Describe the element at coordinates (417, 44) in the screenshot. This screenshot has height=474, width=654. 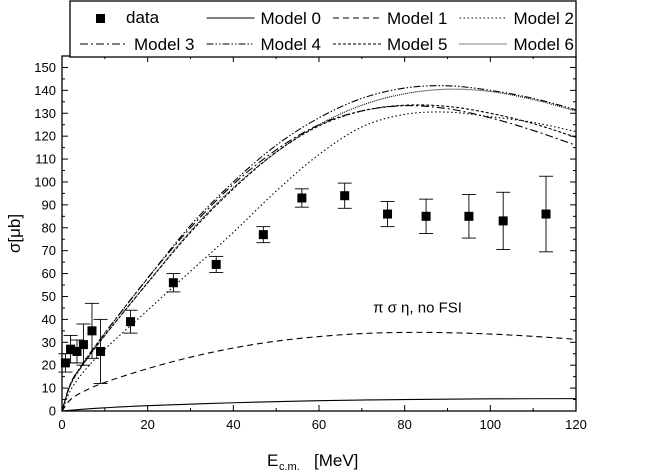
I see `legend-label: Model 5` at that location.